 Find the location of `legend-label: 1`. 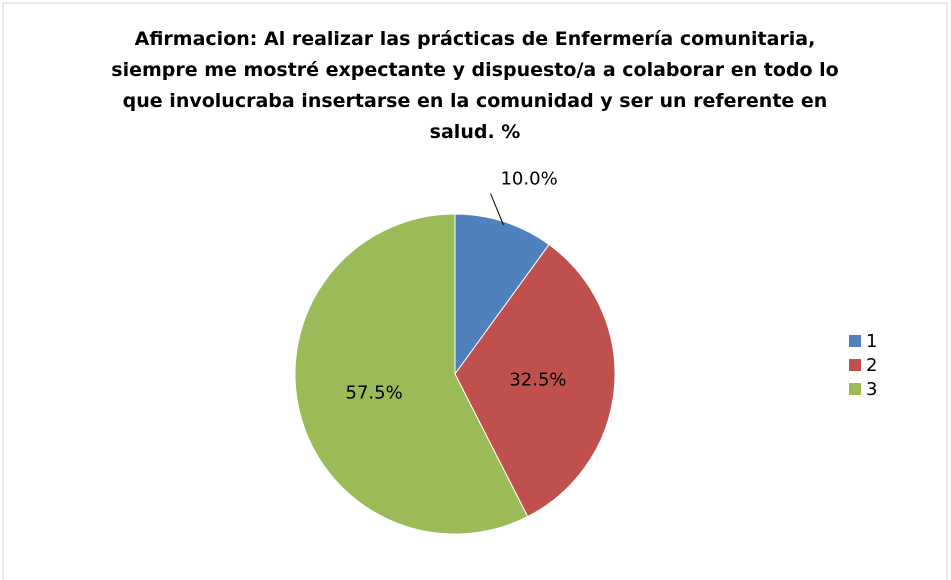

legend-label: 1 is located at coordinates (871, 341).